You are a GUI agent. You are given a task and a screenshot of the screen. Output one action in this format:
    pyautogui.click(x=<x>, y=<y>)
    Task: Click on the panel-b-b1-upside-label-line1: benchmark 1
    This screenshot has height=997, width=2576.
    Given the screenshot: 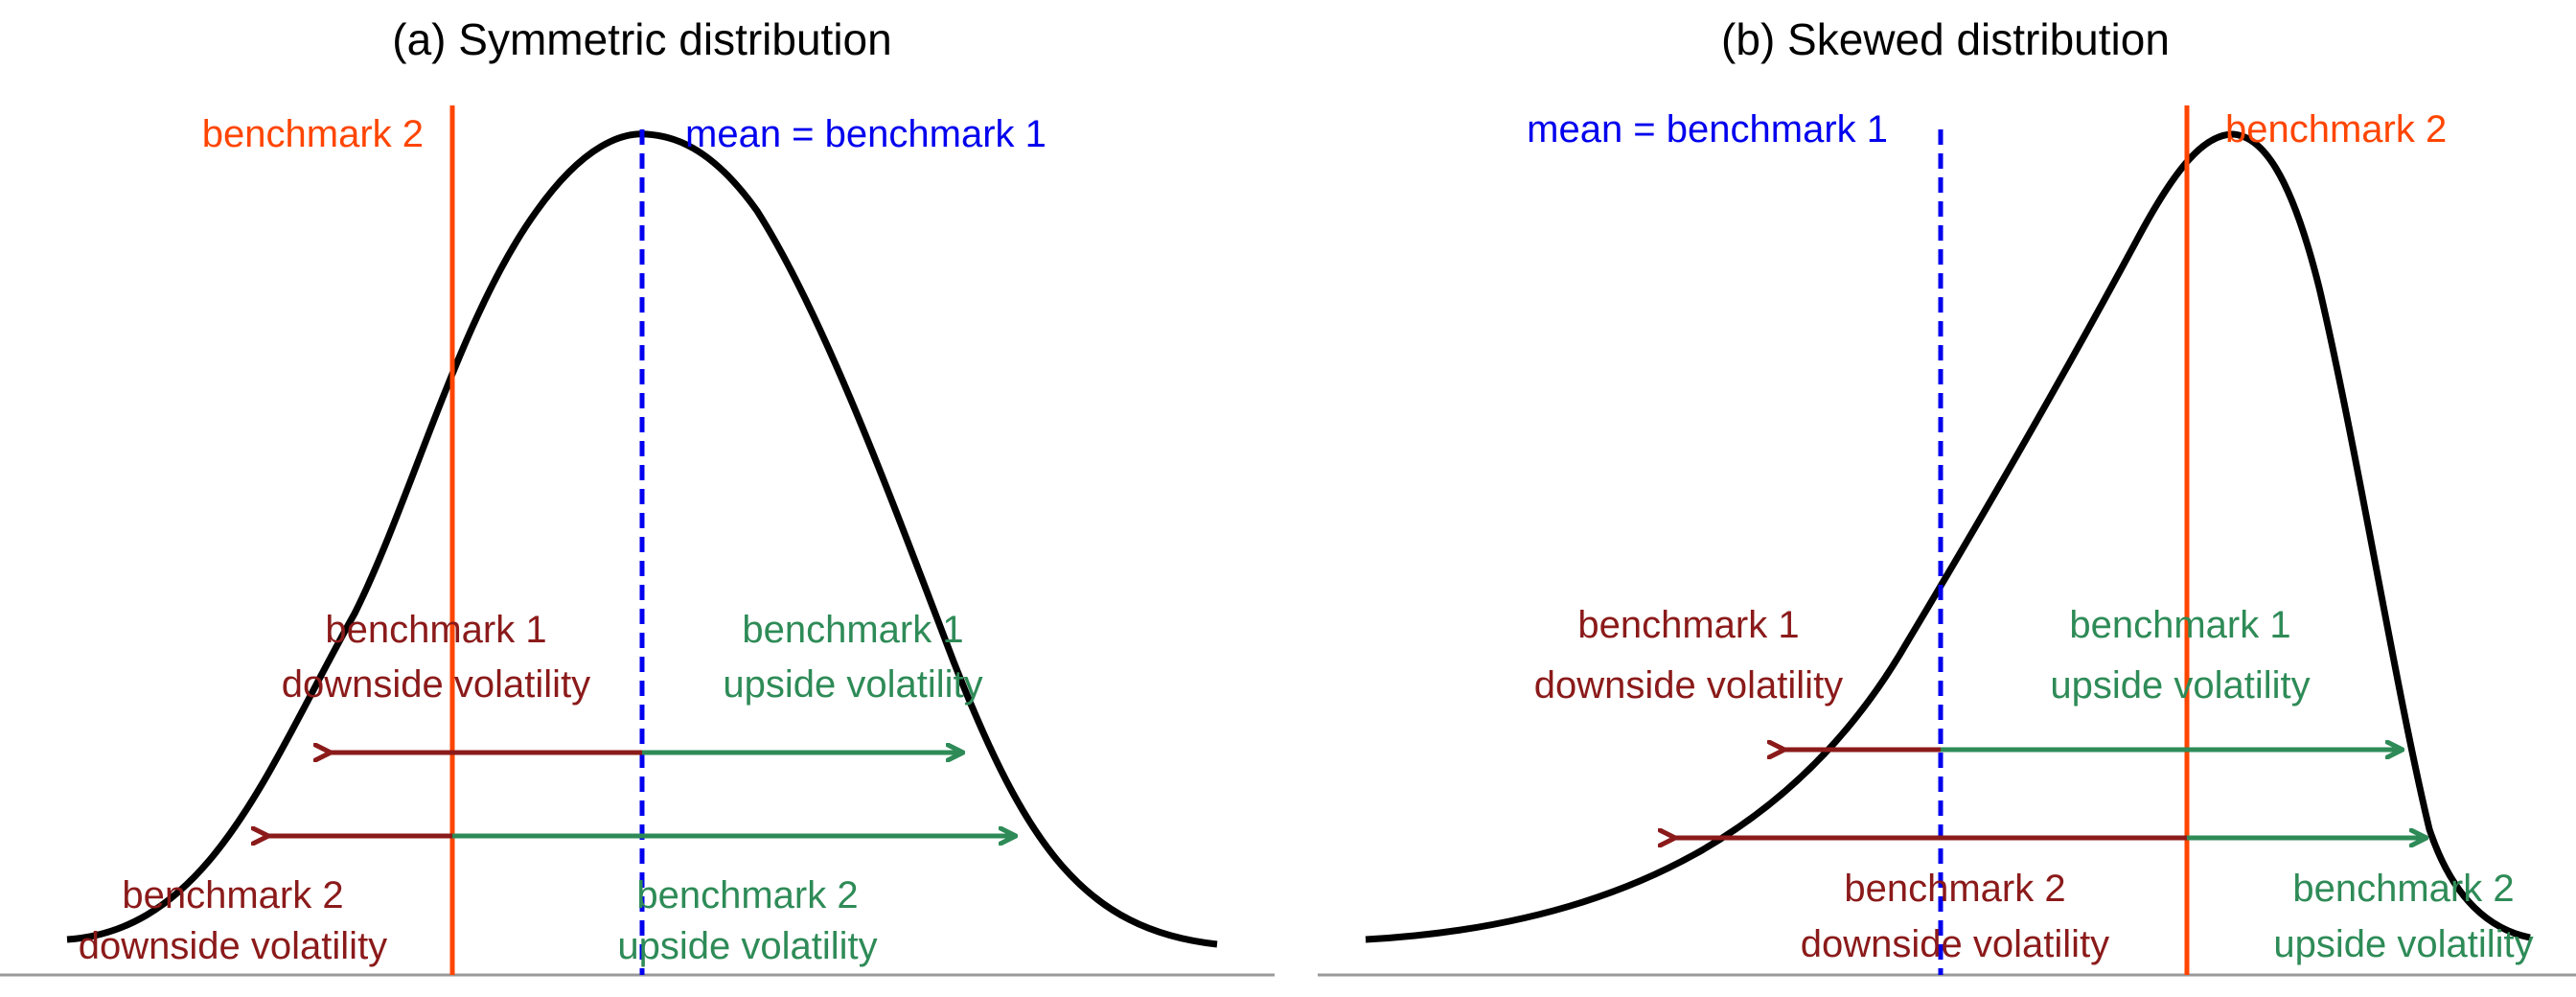 What is the action you would take?
    pyautogui.click(x=2179, y=625)
    